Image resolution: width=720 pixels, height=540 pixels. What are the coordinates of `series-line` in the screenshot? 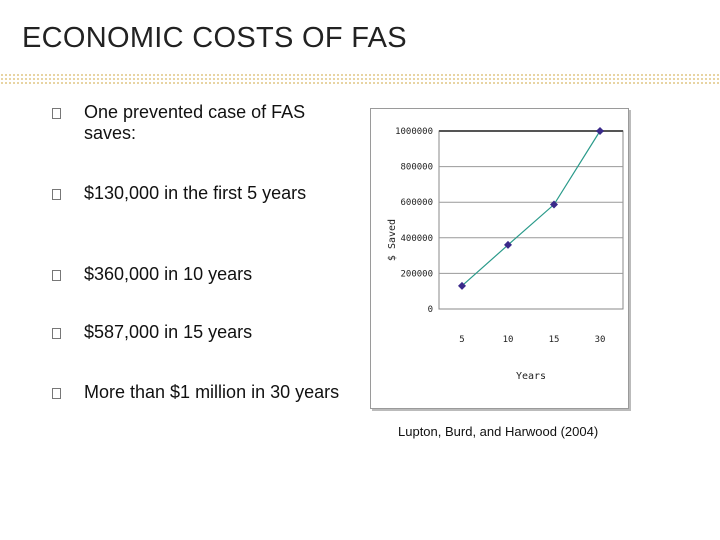 It's located at (531, 208).